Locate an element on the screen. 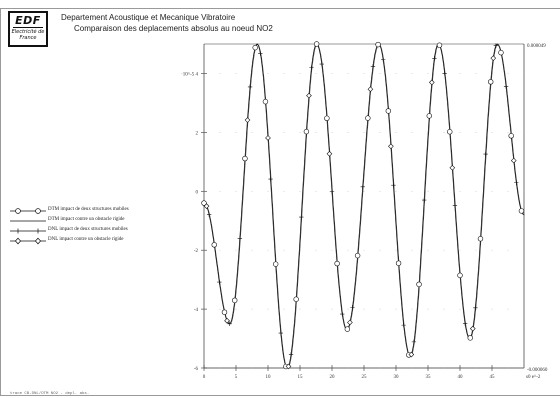 This screenshot has height=398, width=560. legend-item: DTM impact contre un obstacle rigide is located at coordinates (103, 221).